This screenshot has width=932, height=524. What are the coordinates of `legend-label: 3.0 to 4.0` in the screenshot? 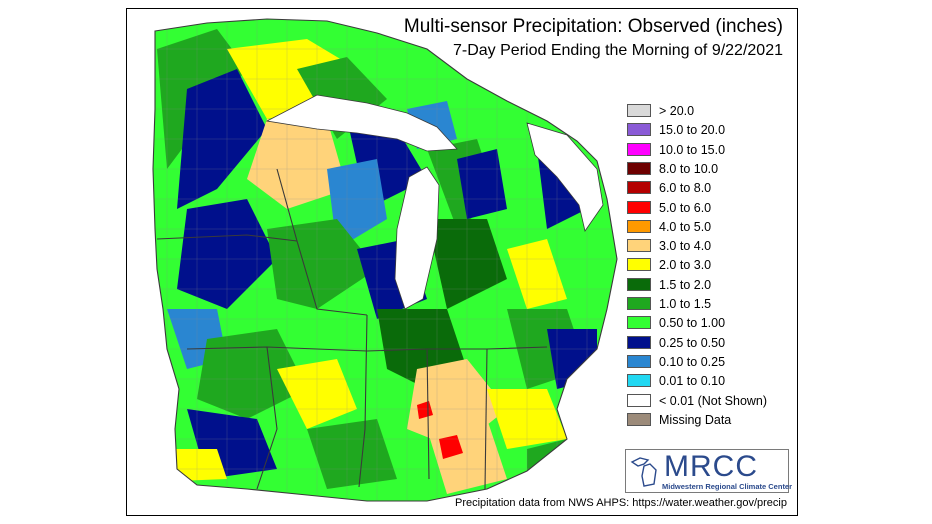 It's located at (685, 246).